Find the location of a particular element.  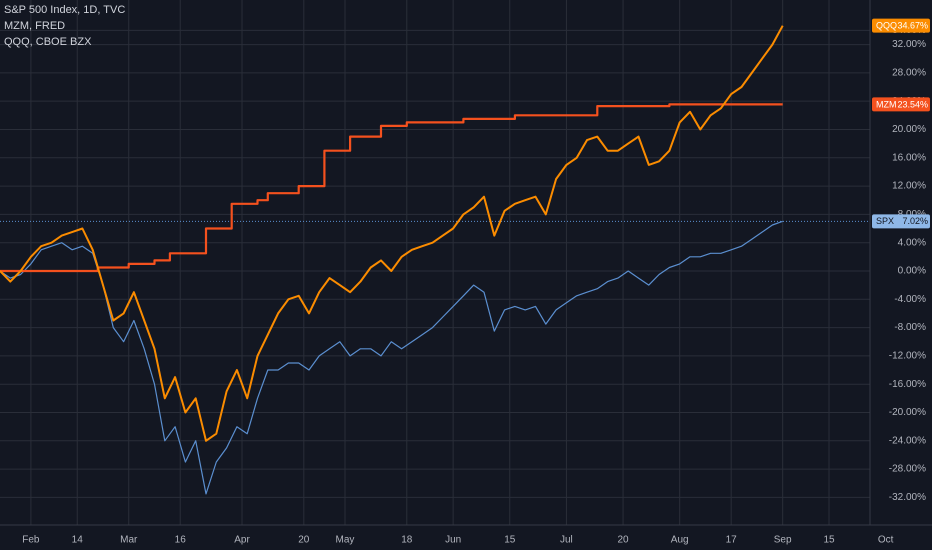

x-tick-label: 17 is located at coordinates (732, 540).